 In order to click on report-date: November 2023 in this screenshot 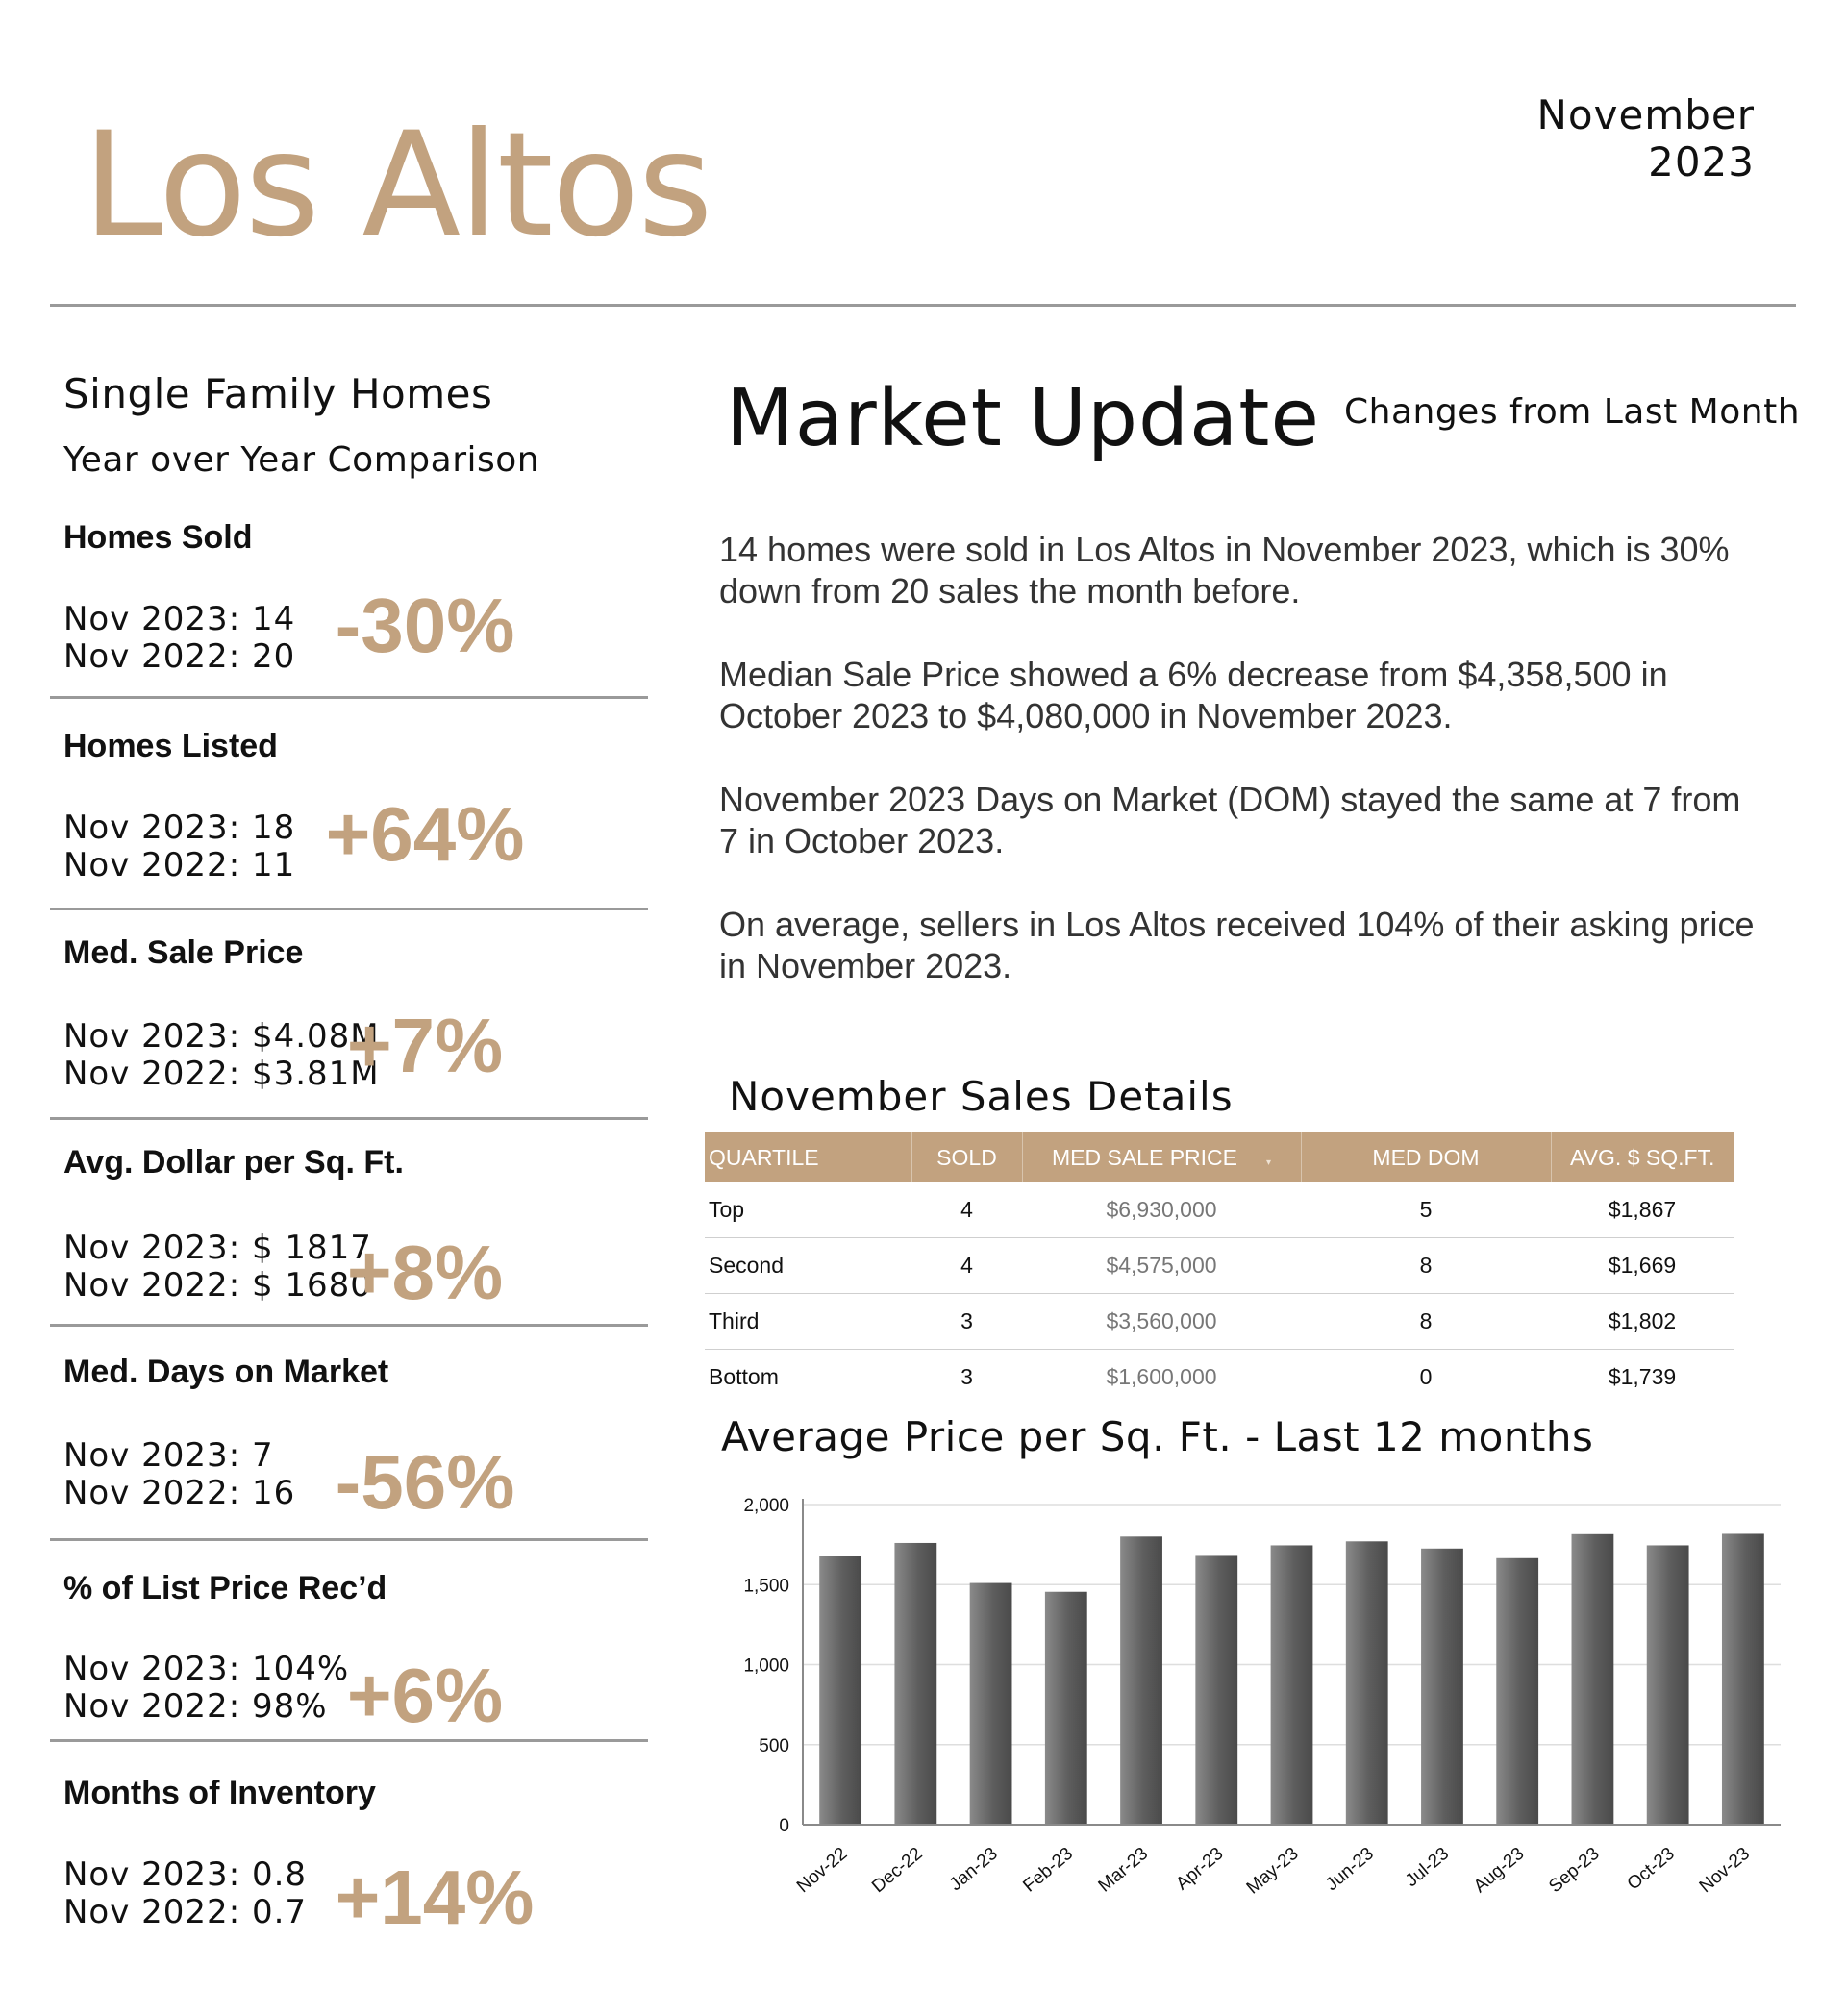, I will do `click(1645, 138)`.